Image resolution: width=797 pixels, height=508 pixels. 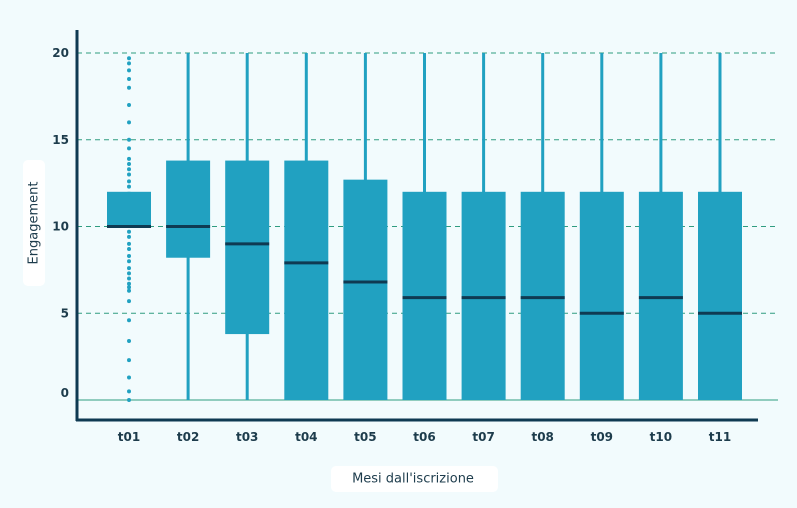 What do you see at coordinates (661, 437) in the screenshot?
I see `x-tick-label: t10` at bounding box center [661, 437].